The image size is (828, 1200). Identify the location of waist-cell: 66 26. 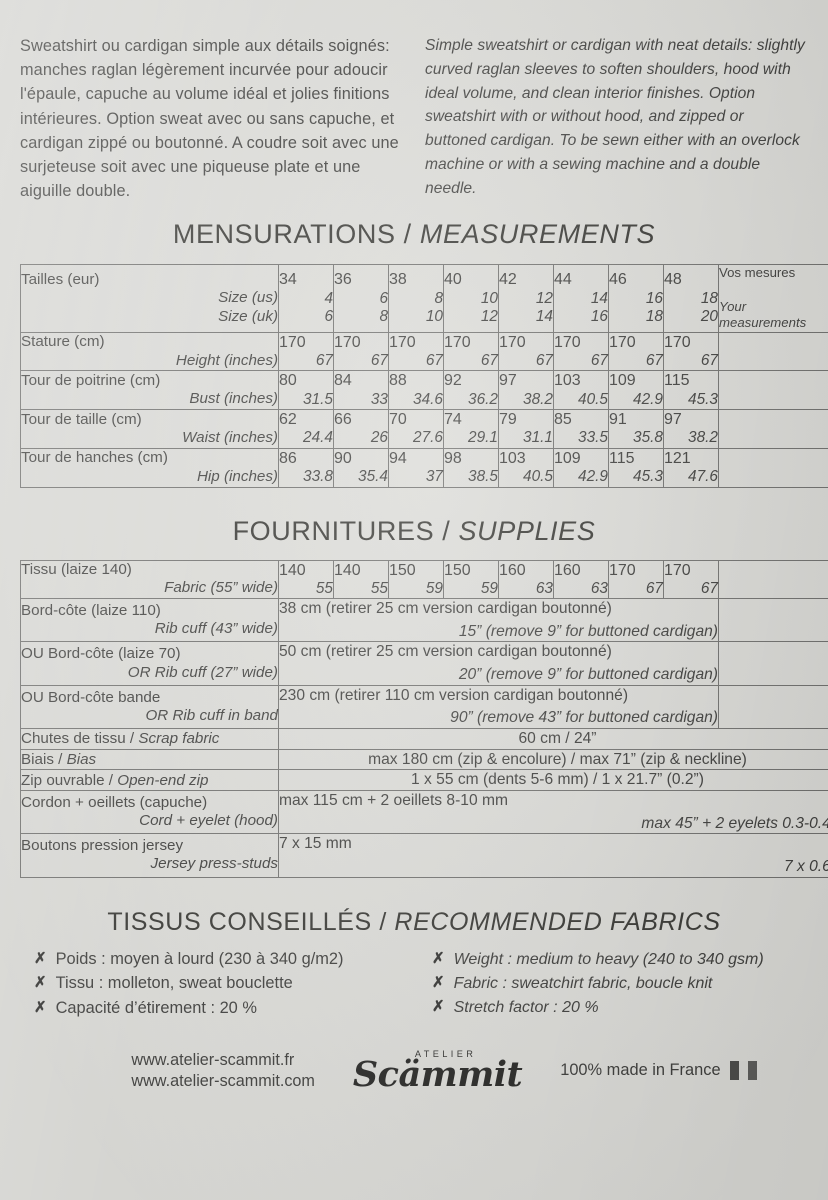
(361, 429).